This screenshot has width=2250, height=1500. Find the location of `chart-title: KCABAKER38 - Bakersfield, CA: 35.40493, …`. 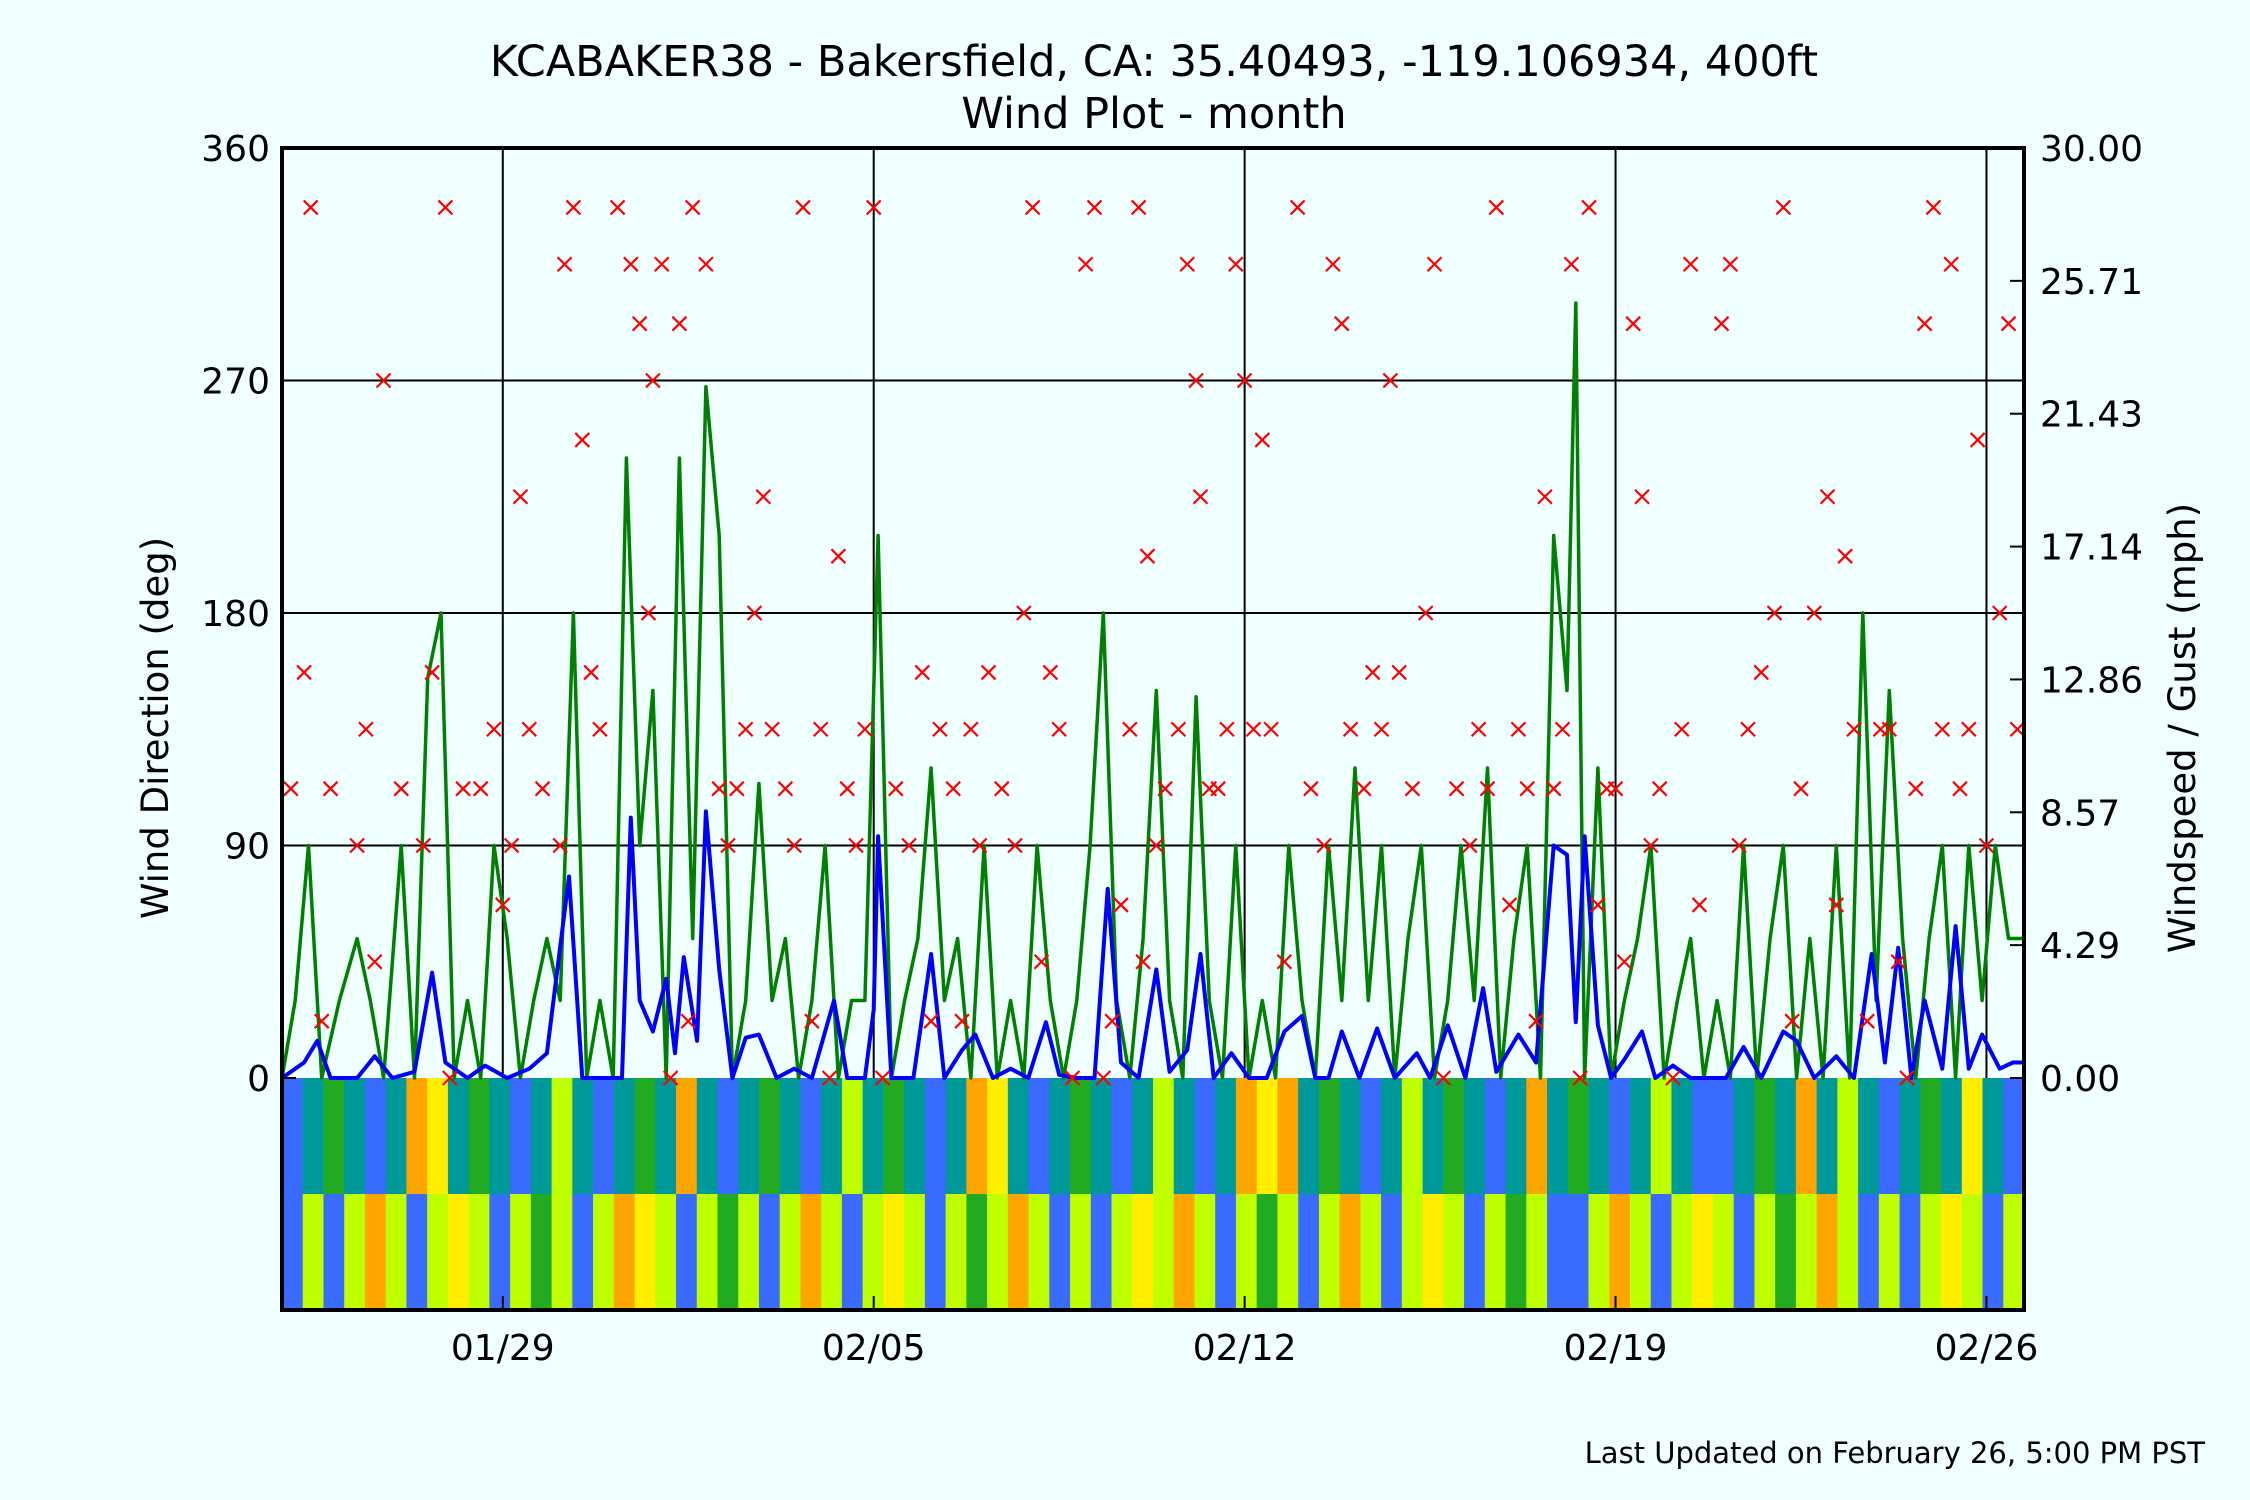

chart-title: KCABAKER38 - Bakersfield, CA: 35.40493, … is located at coordinates (1154, 62).